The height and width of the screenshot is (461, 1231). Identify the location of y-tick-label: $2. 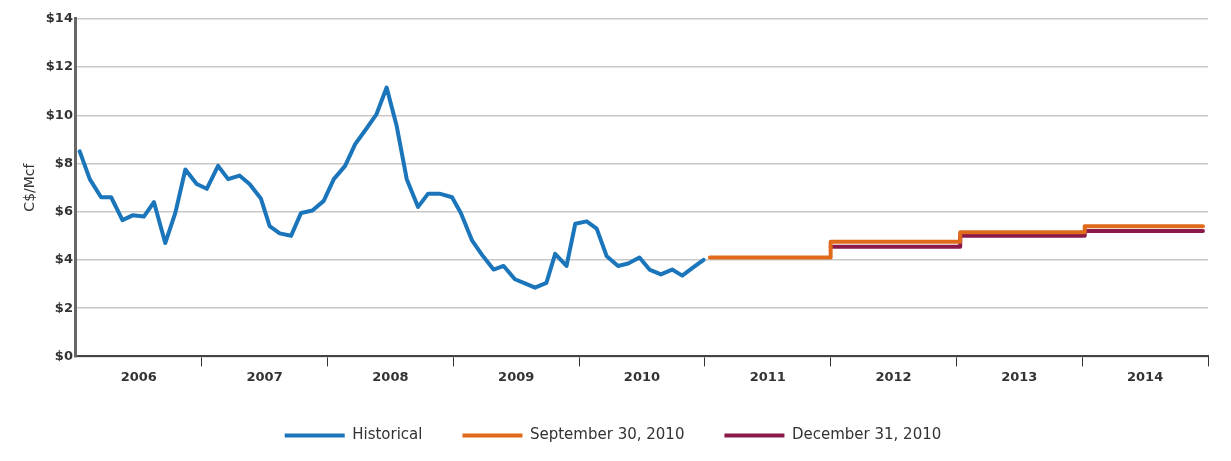
(63, 307).